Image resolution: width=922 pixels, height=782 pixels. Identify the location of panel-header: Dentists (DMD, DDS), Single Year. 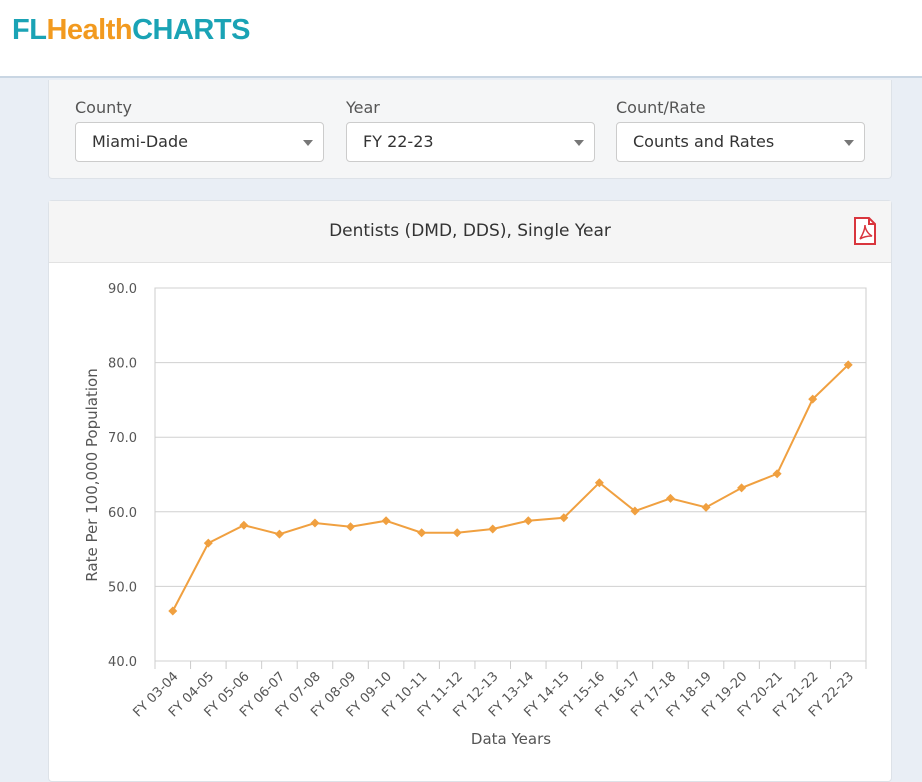
(470, 232).